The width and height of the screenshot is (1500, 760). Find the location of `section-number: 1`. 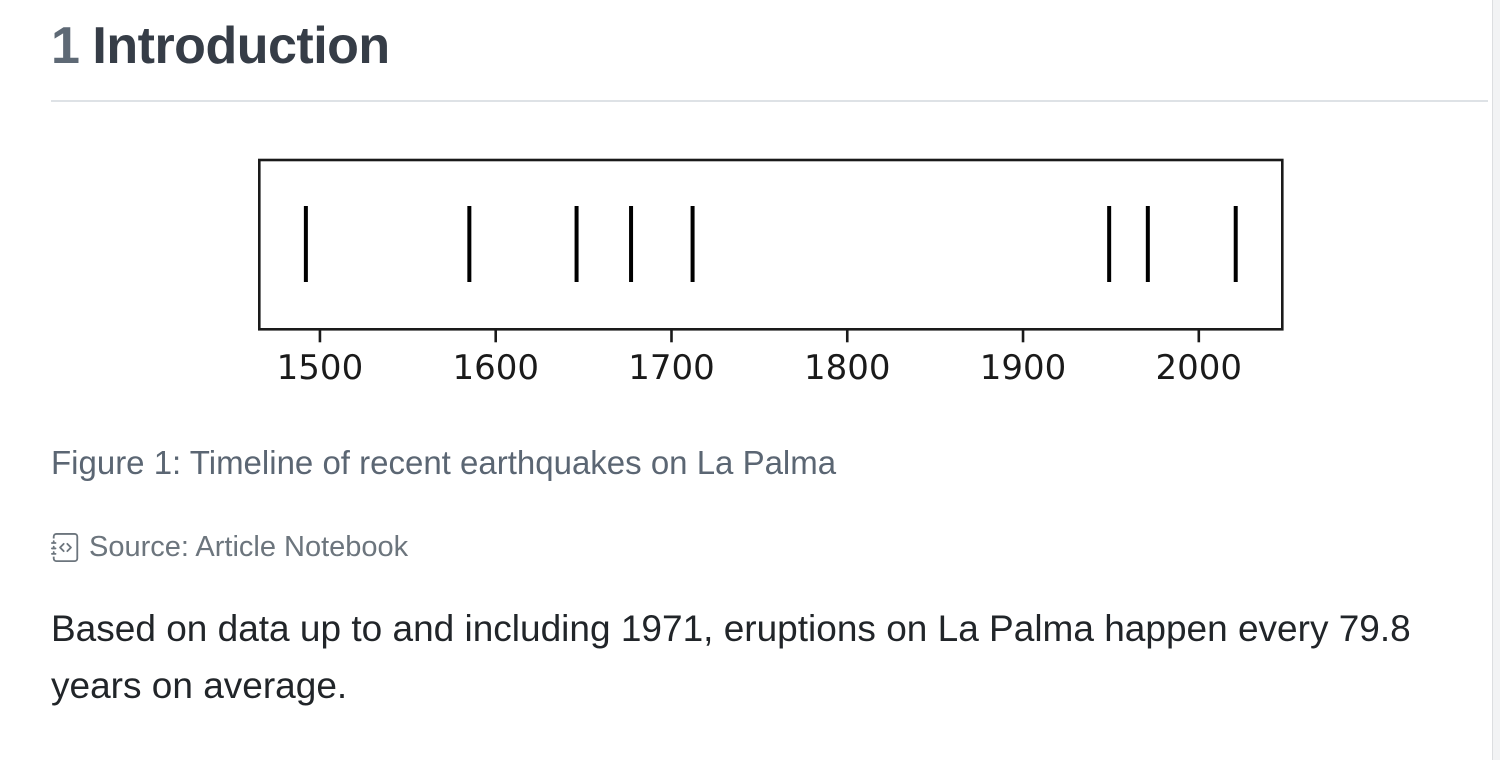

section-number: 1 is located at coordinates (65, 46).